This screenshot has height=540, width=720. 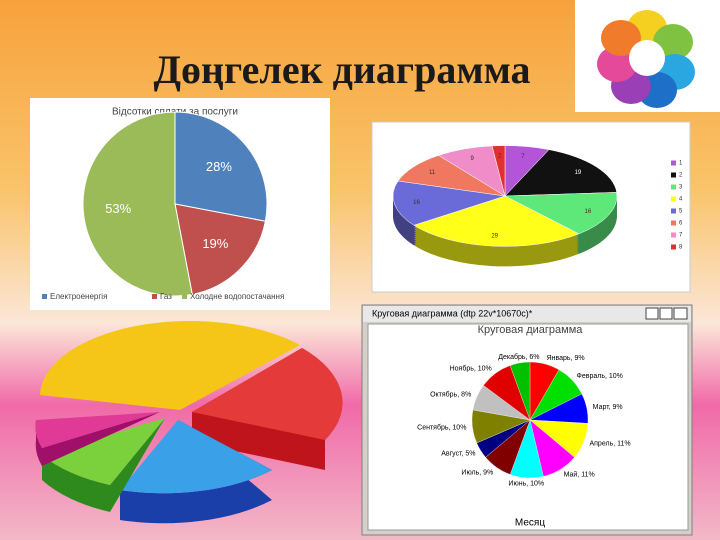 I want to click on data-label: 7, so click(x=523, y=157).